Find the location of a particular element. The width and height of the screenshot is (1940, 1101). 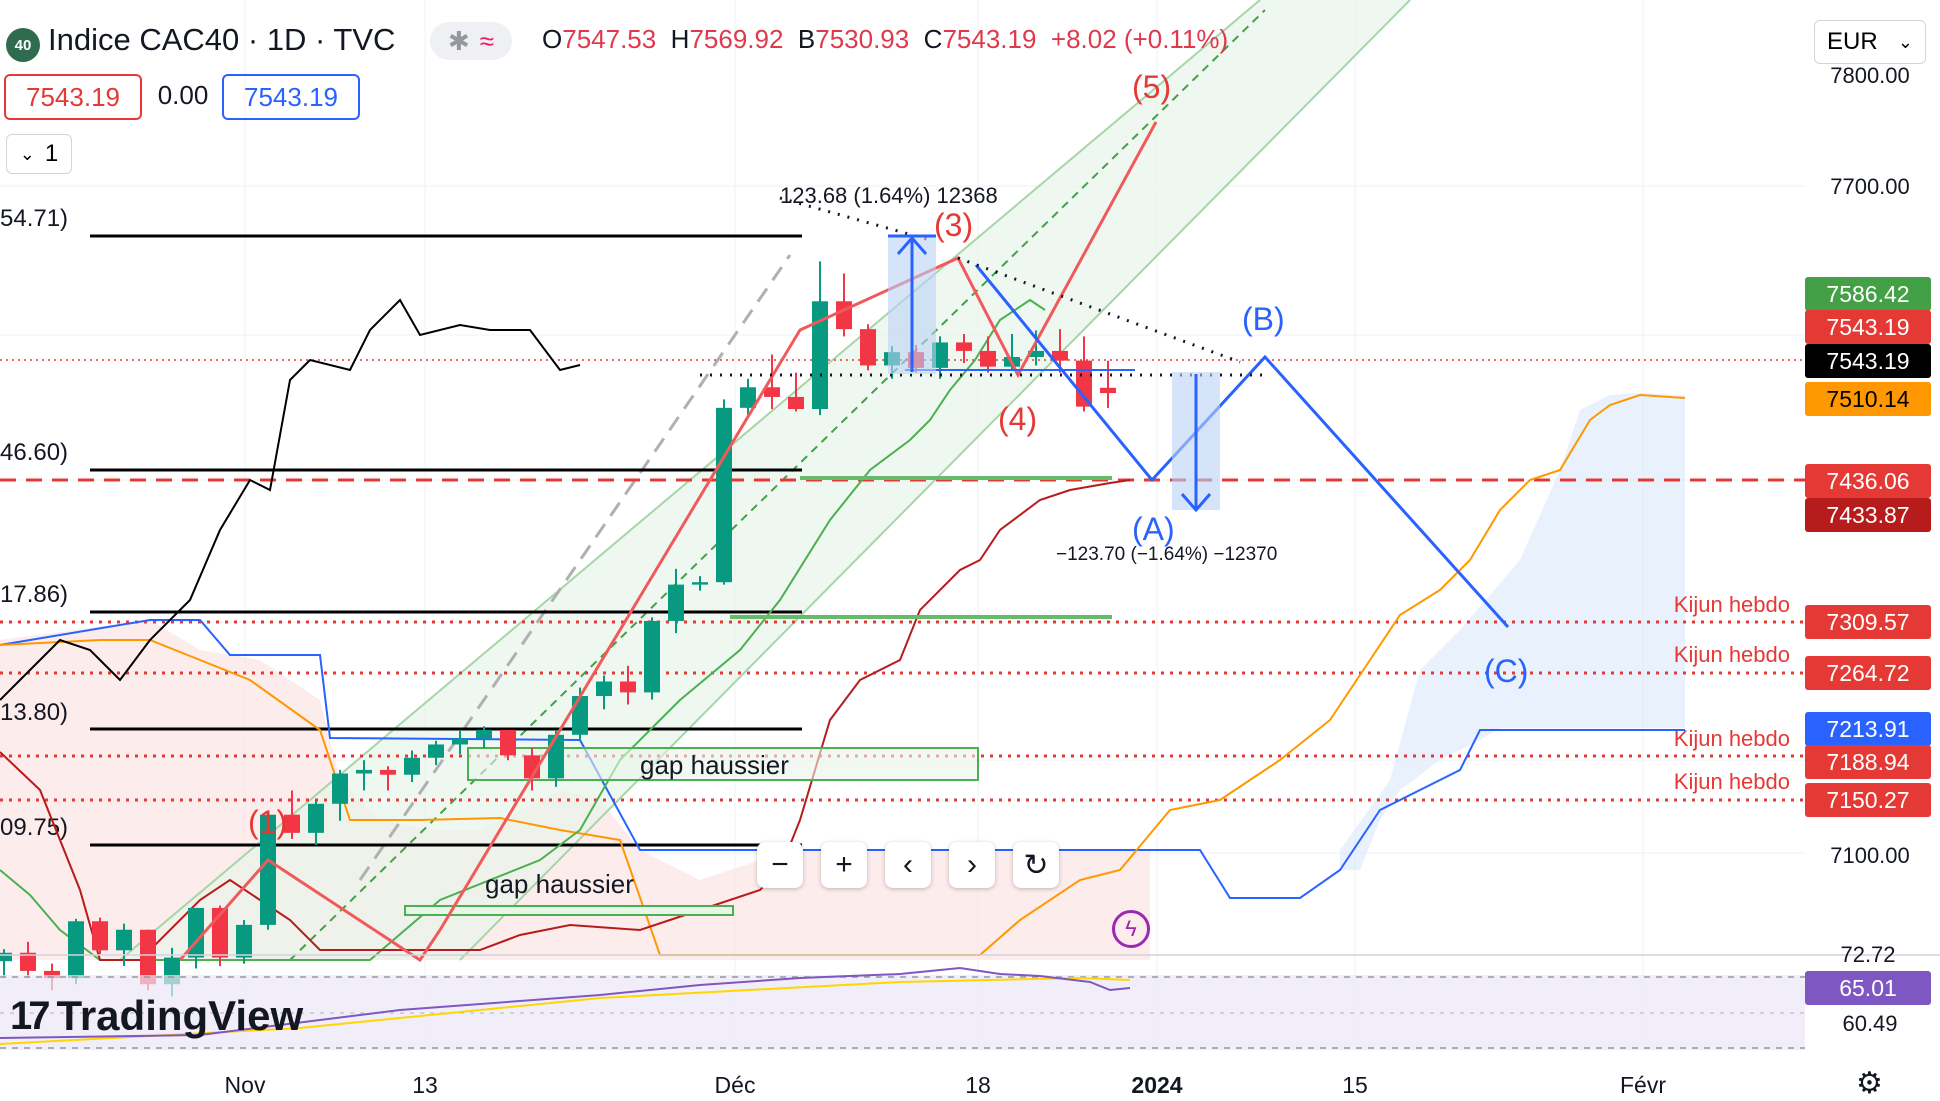

price-badge-label: 7436.06 is located at coordinates (1867, 481).